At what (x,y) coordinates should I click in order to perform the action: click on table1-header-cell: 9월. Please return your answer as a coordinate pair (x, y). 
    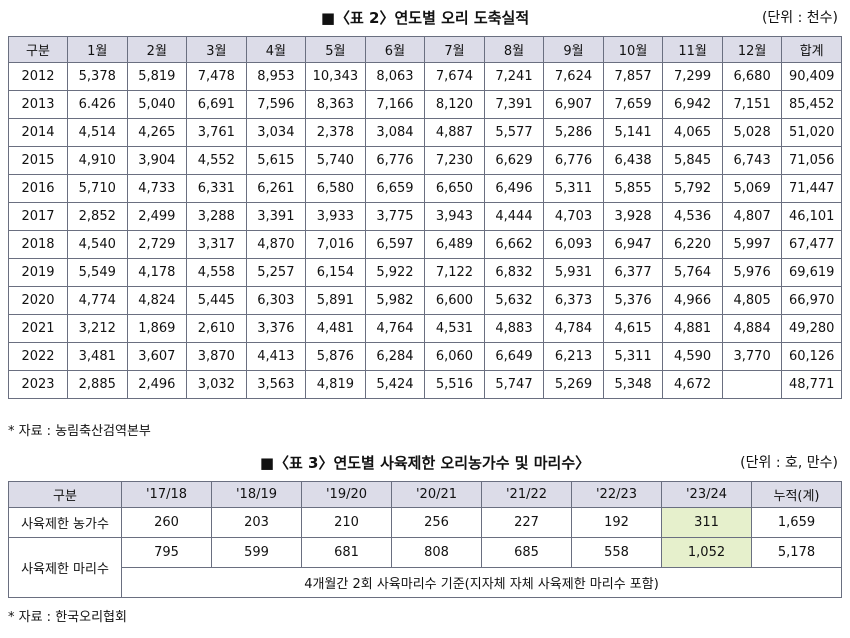
    Looking at the image, I should click on (573, 49).